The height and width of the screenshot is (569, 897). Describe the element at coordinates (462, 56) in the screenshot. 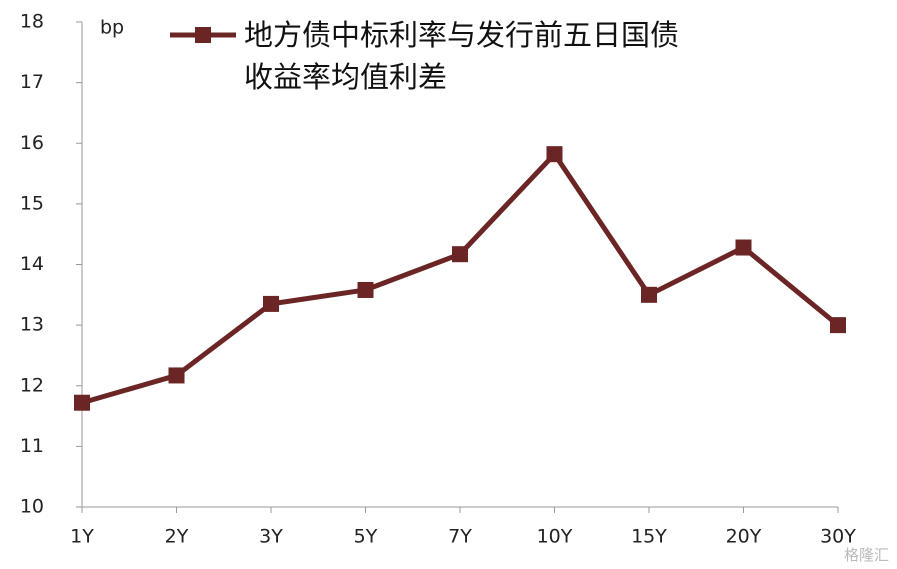

I see `legend-label: 地方债中标利率与发行前五日国债收益率均值利差` at that location.